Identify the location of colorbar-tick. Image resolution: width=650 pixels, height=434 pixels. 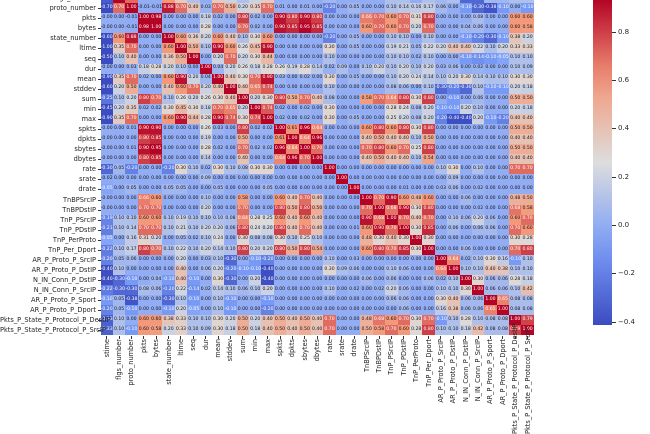
(614, 129).